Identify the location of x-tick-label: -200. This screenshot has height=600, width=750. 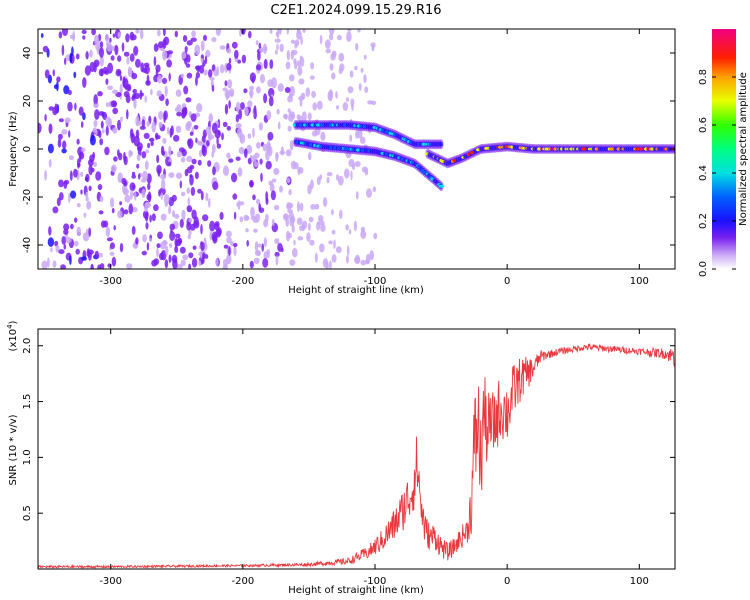
(242, 581).